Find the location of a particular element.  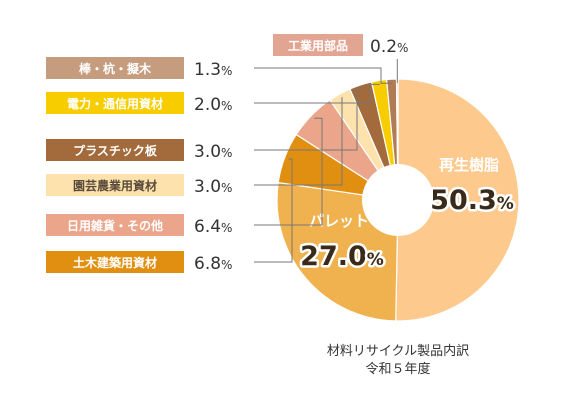

callout-value: 2.0% is located at coordinates (213, 105).